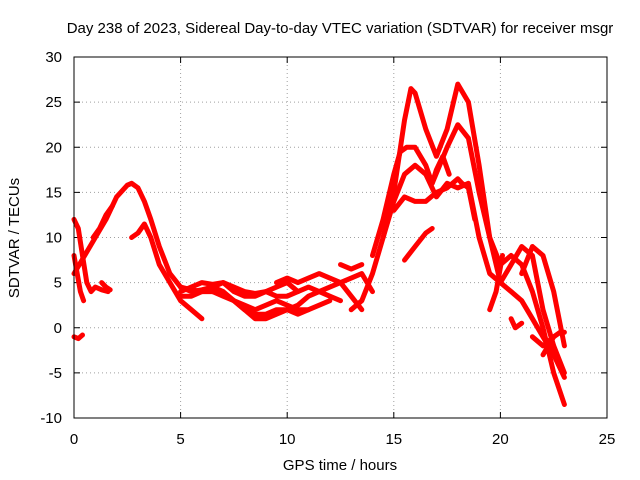  Describe the element at coordinates (607, 439) in the screenshot. I see `x-tick-label: 25` at that location.